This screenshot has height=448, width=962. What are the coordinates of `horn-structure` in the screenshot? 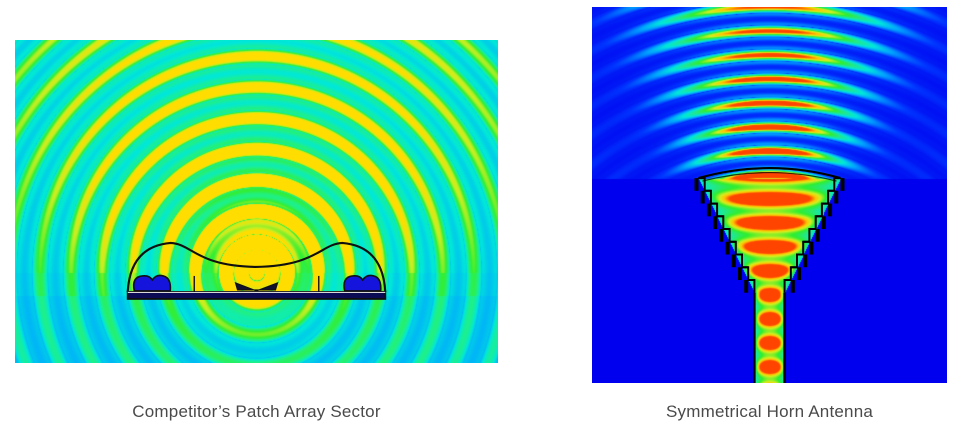 It's located at (769, 275).